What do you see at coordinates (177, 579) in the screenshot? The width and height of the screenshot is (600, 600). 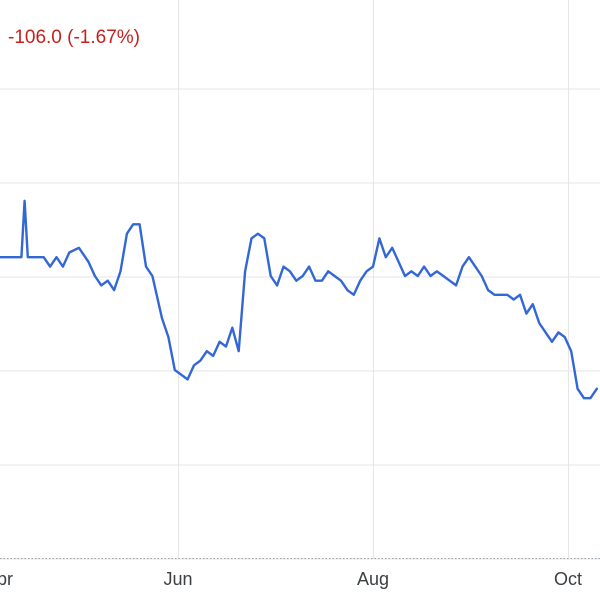 I see `x-tick-label: Jun` at bounding box center [177, 579].